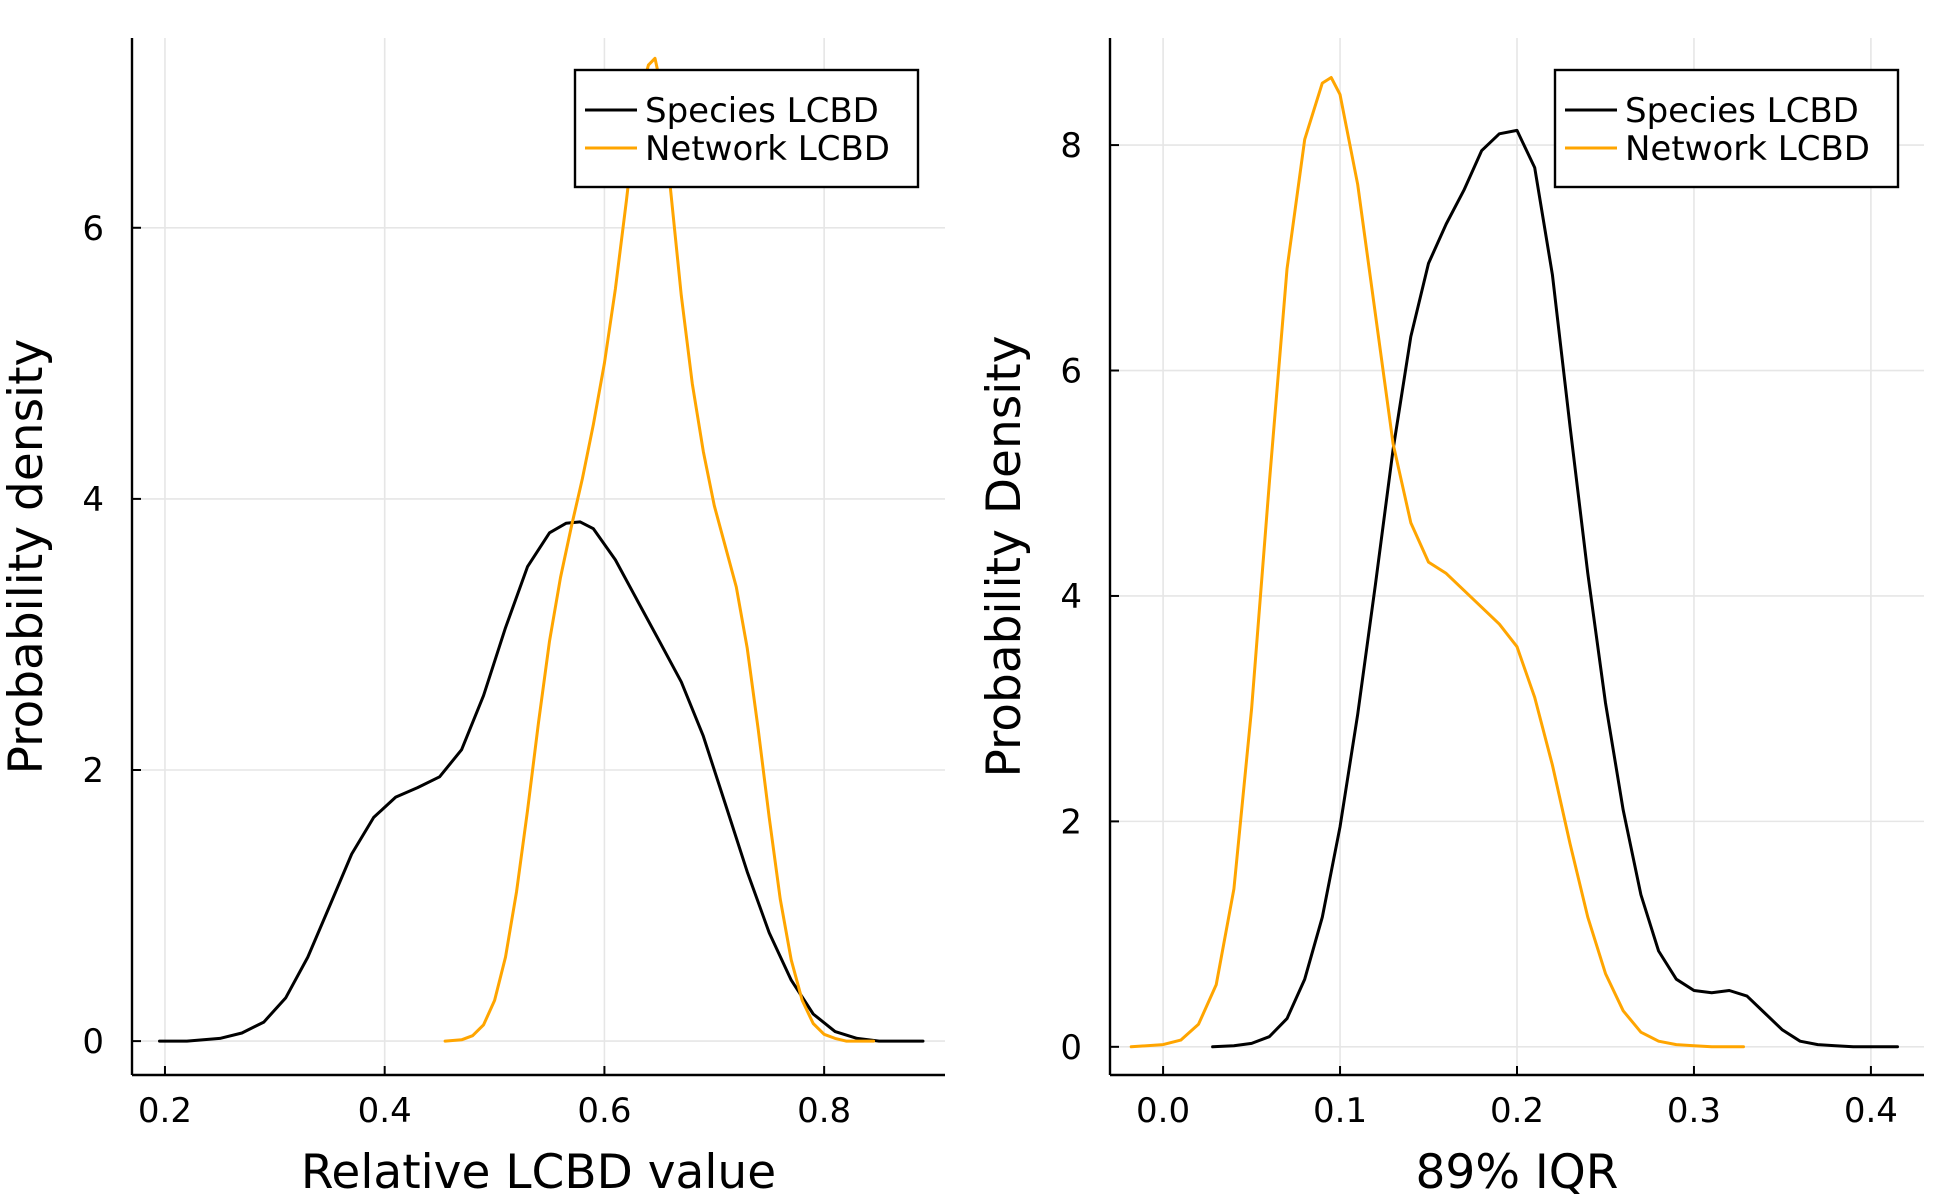 This screenshot has height=1200, width=1950. I want to click on x-axis-label: Relative LCBD value, so click(538, 1172).